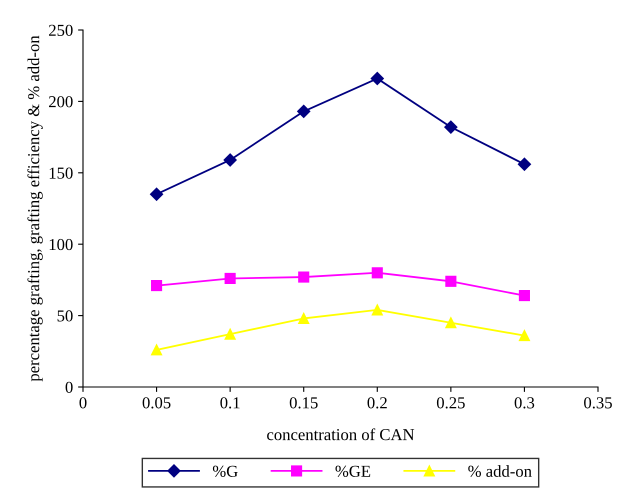  What do you see at coordinates (69, 387) in the screenshot?
I see `y-tick-label: 0` at bounding box center [69, 387].